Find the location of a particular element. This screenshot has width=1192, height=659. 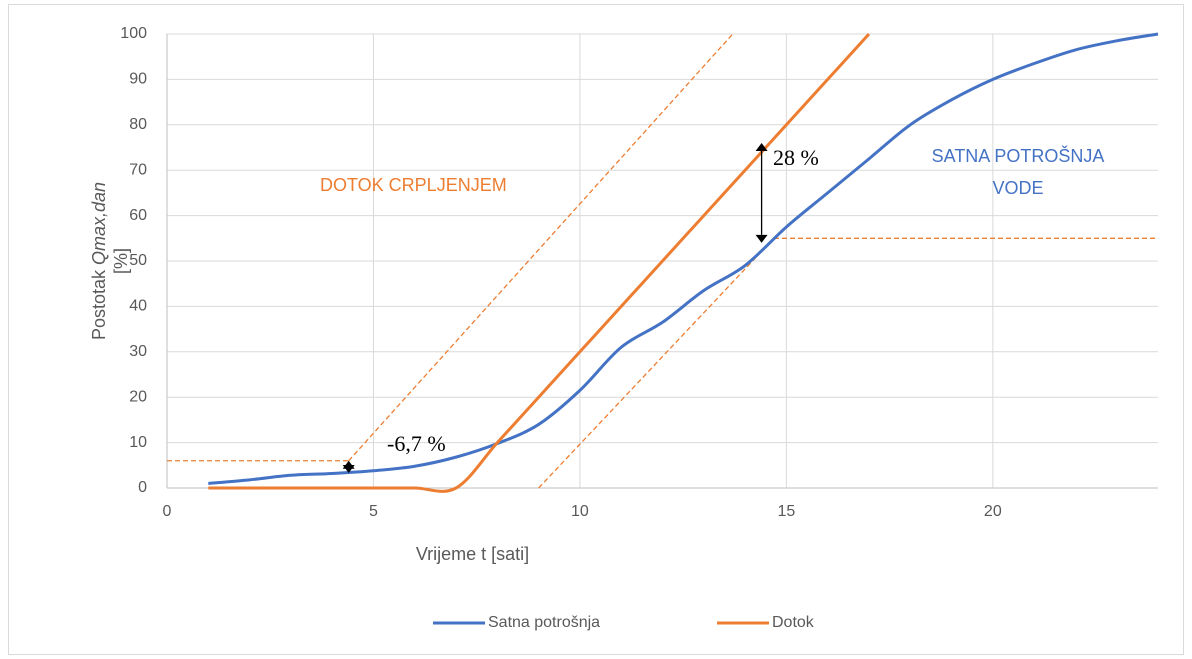

annotation: DOTOK CRPLJENJEM is located at coordinates (413, 185).